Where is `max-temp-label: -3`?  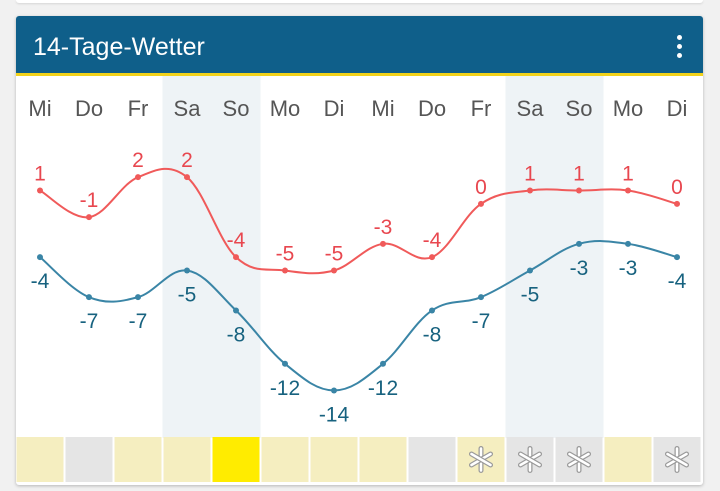 max-temp-label: -3 is located at coordinates (383, 227).